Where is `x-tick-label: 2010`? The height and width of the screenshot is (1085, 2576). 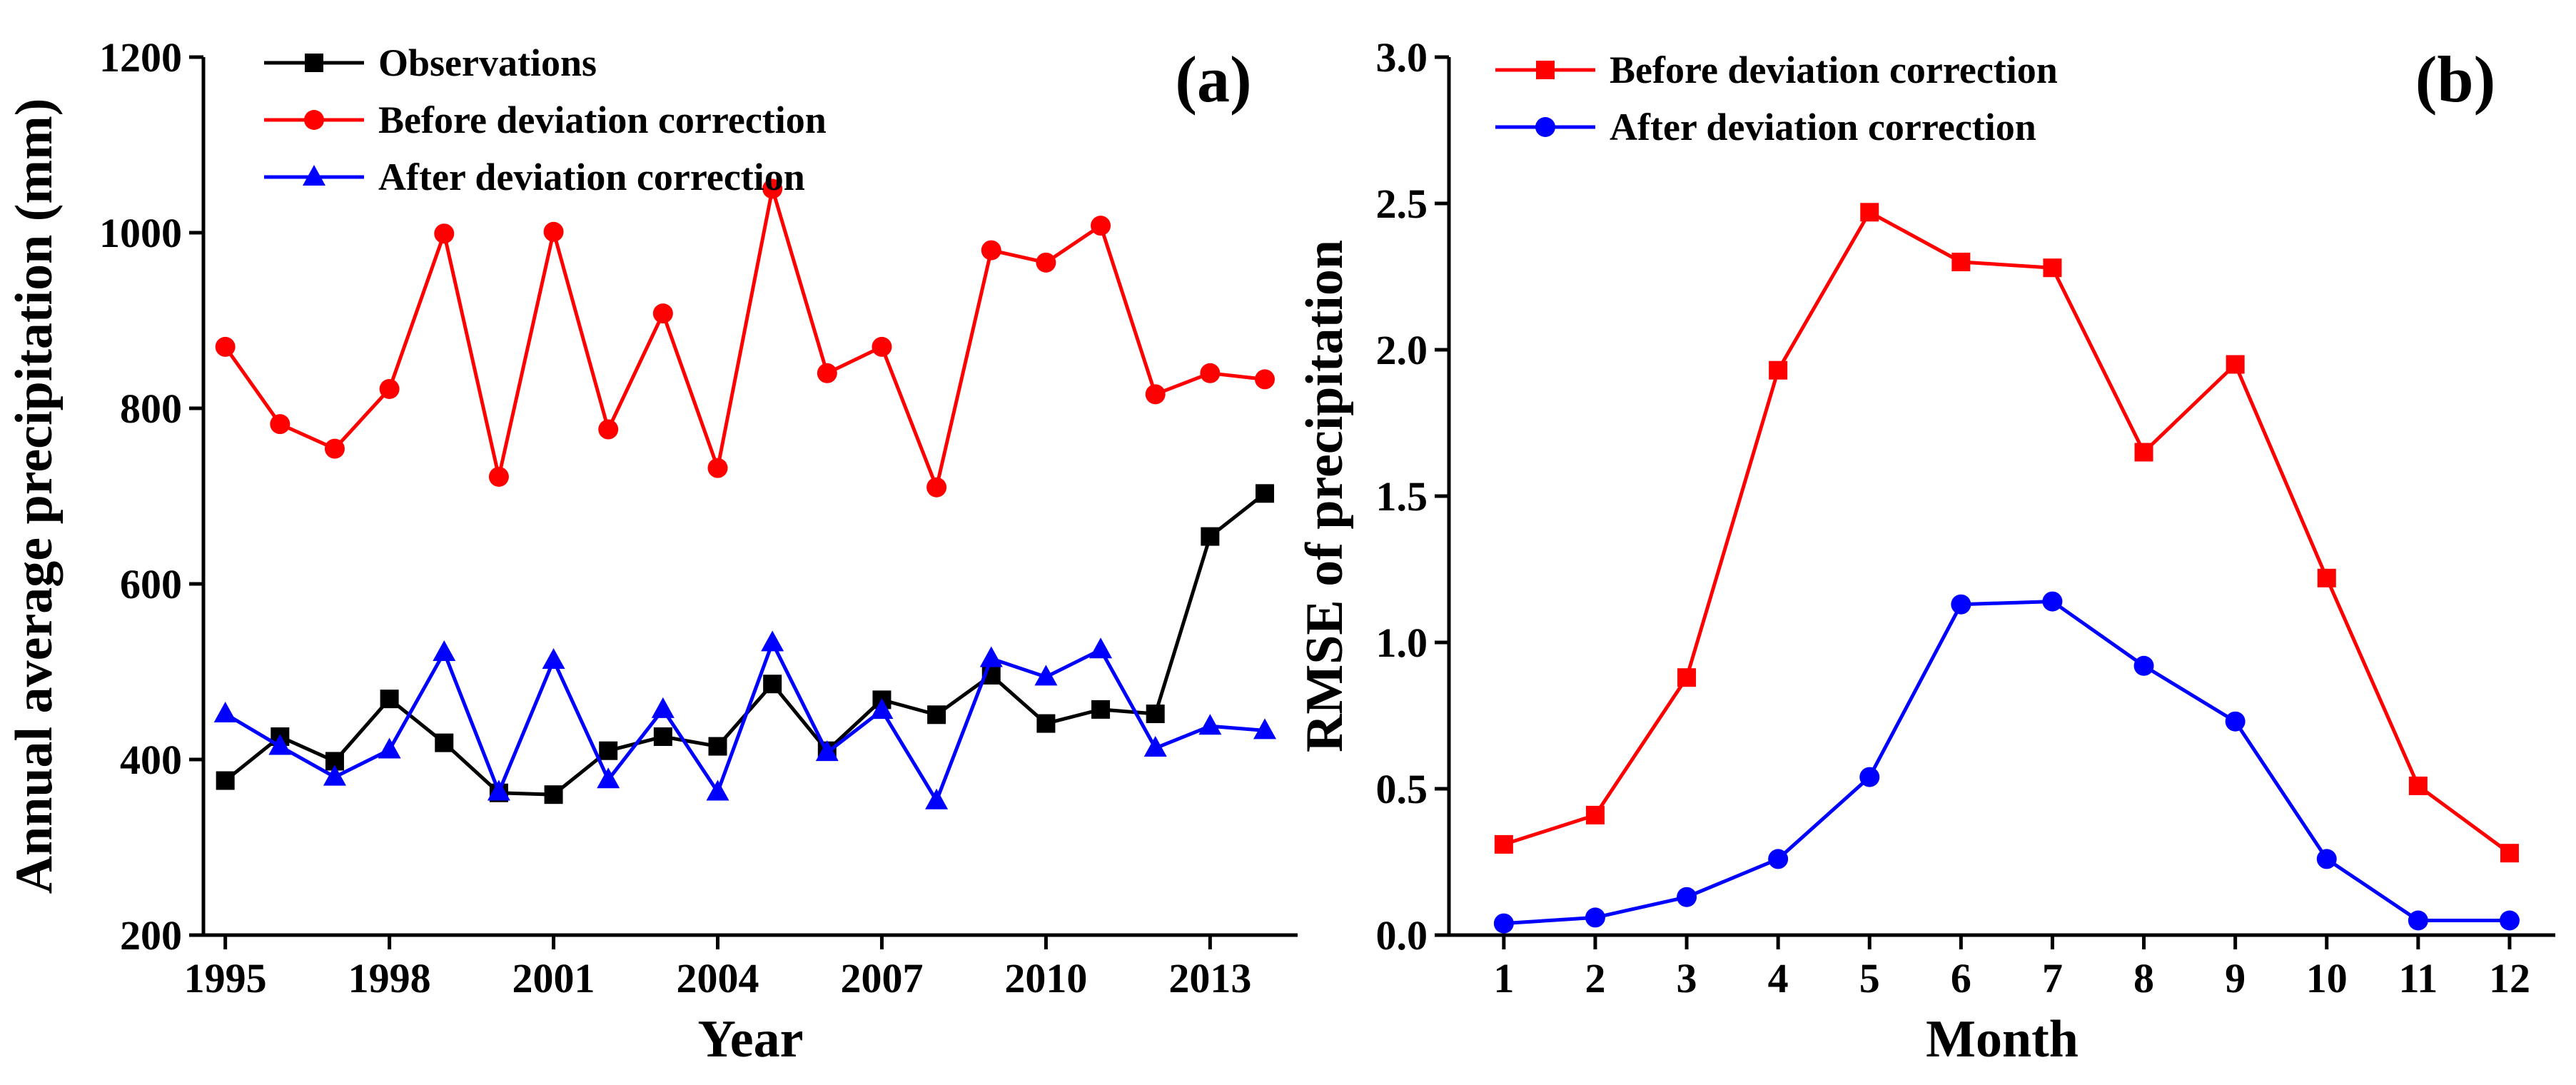
x-tick-label: 2010 is located at coordinates (1045, 978).